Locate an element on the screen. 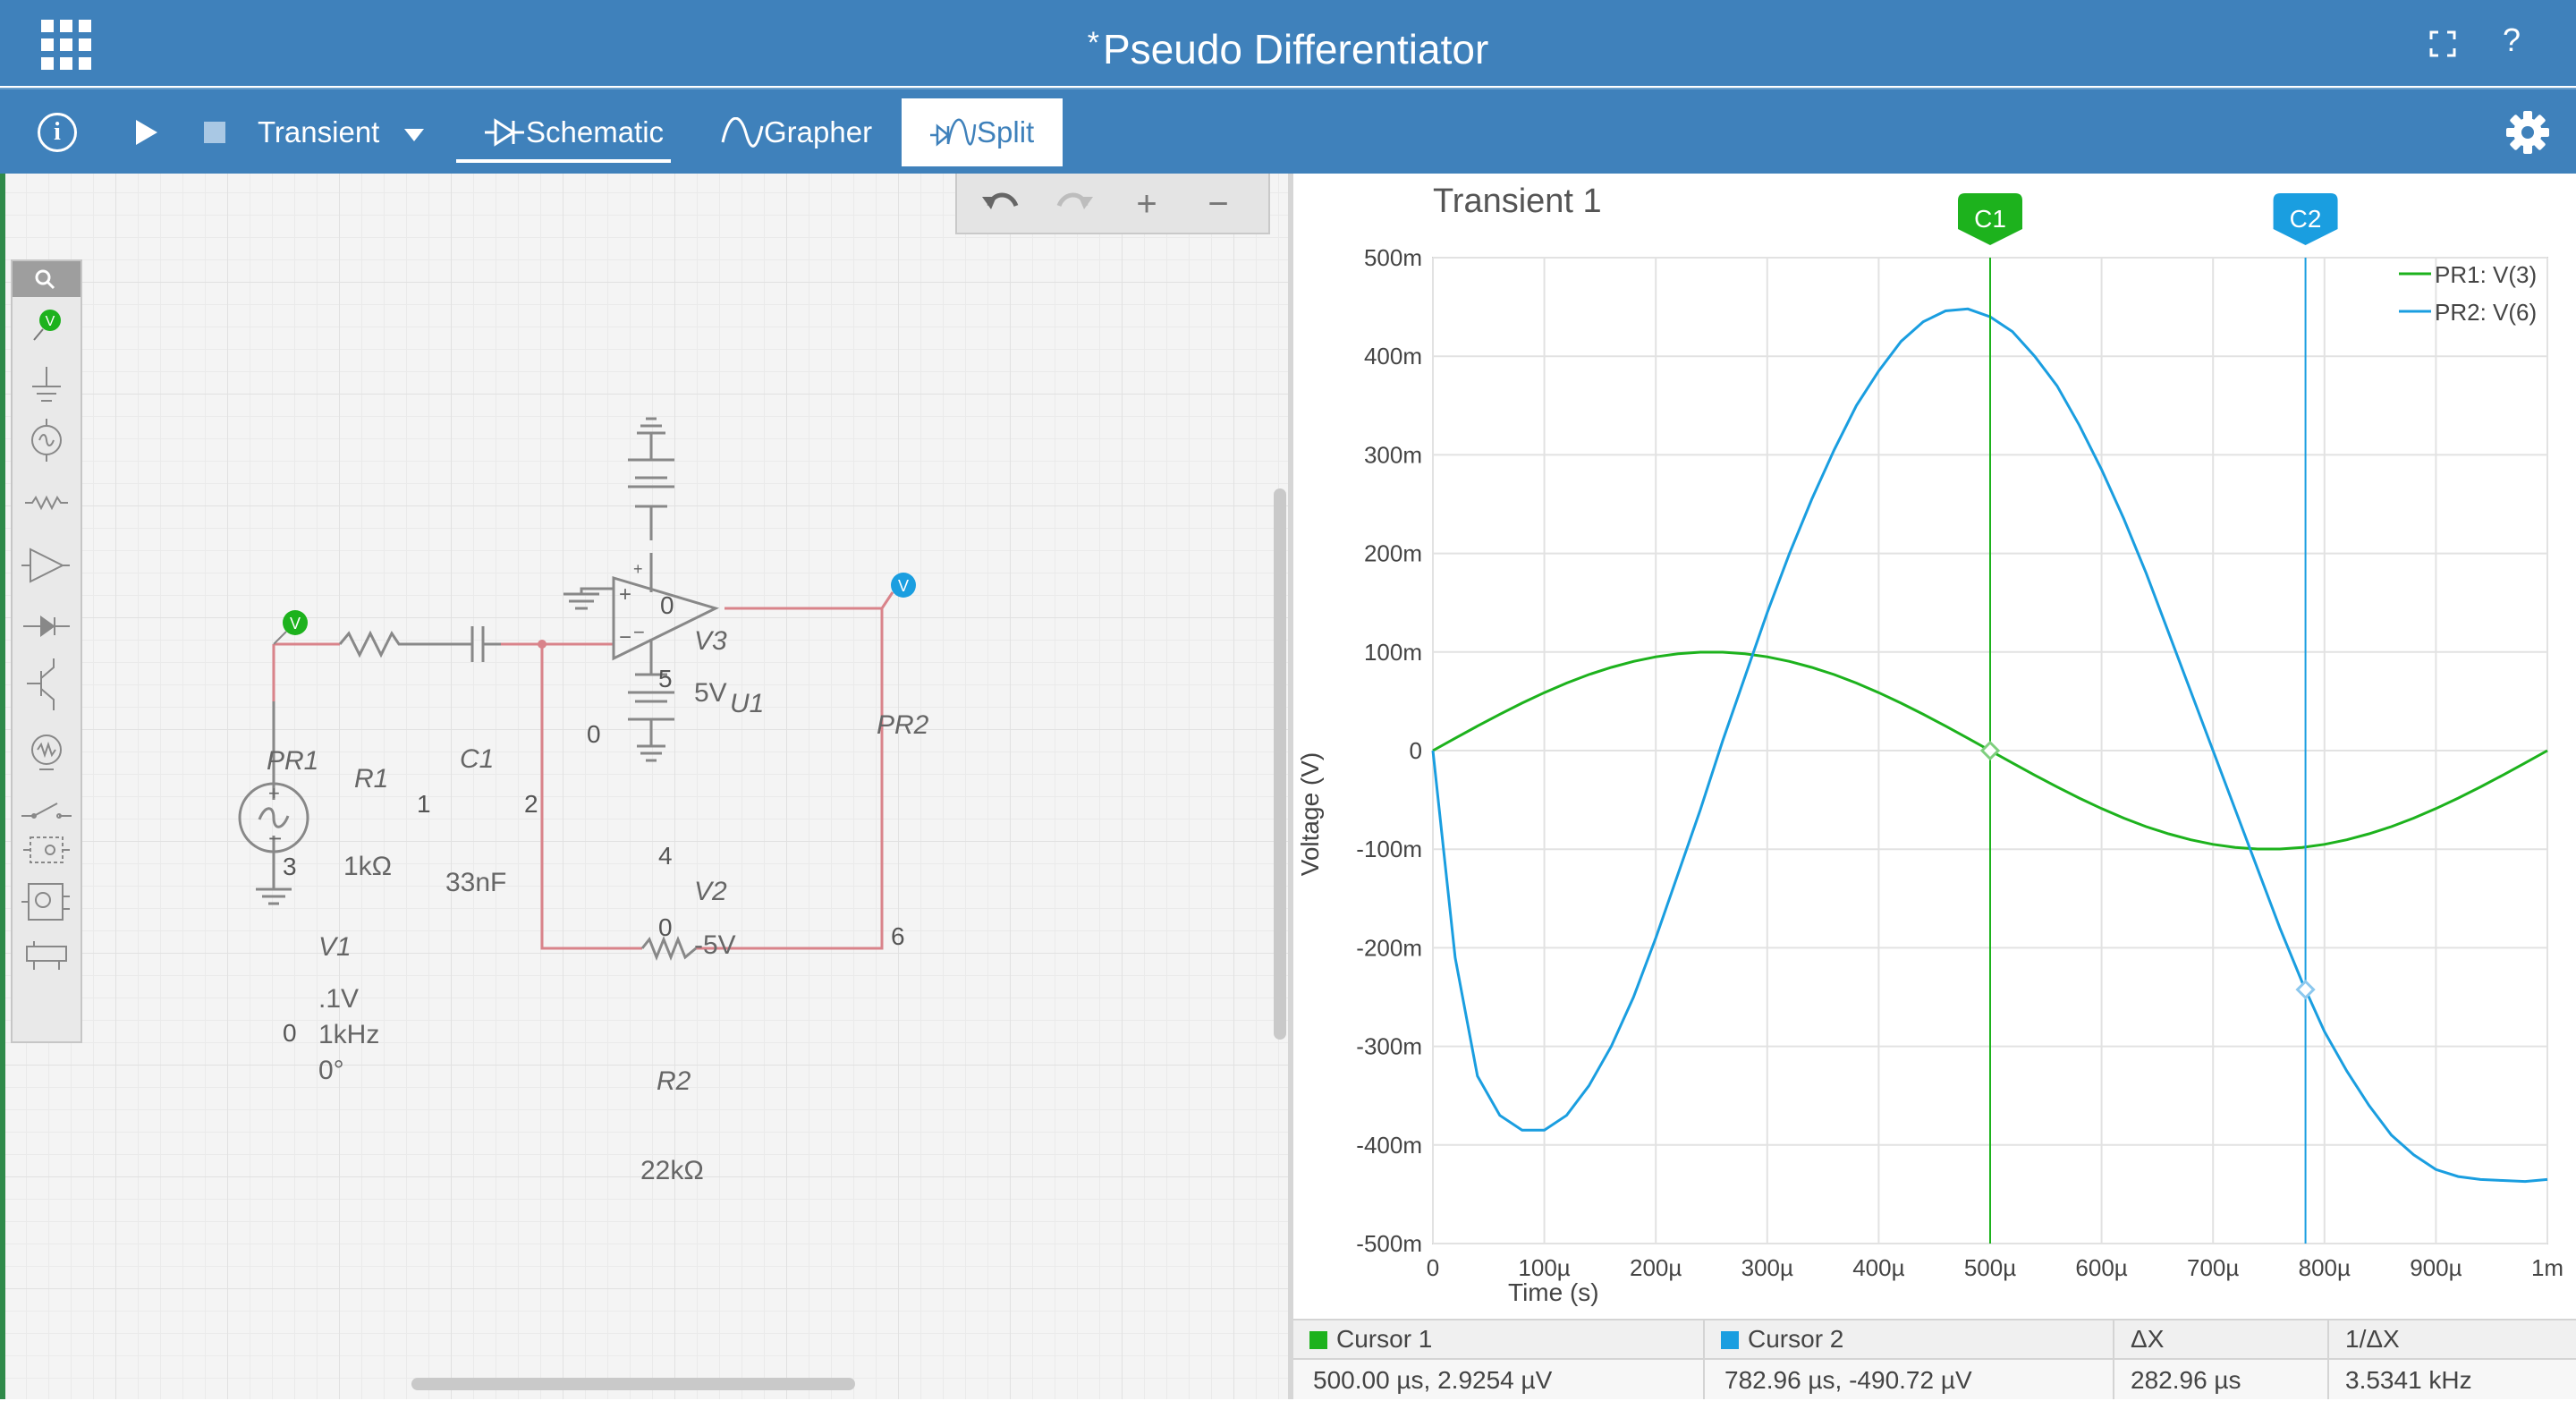 This screenshot has width=2576, height=1401. app-menu-grid-icon is located at coordinates (66, 45).